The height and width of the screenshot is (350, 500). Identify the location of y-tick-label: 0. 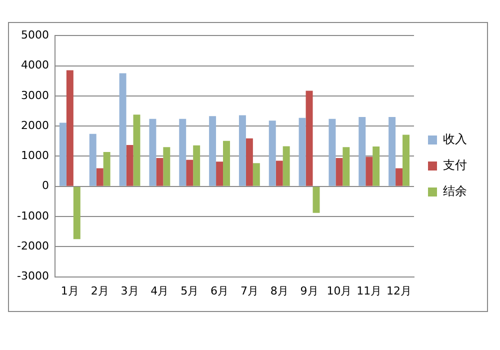
(45, 185).